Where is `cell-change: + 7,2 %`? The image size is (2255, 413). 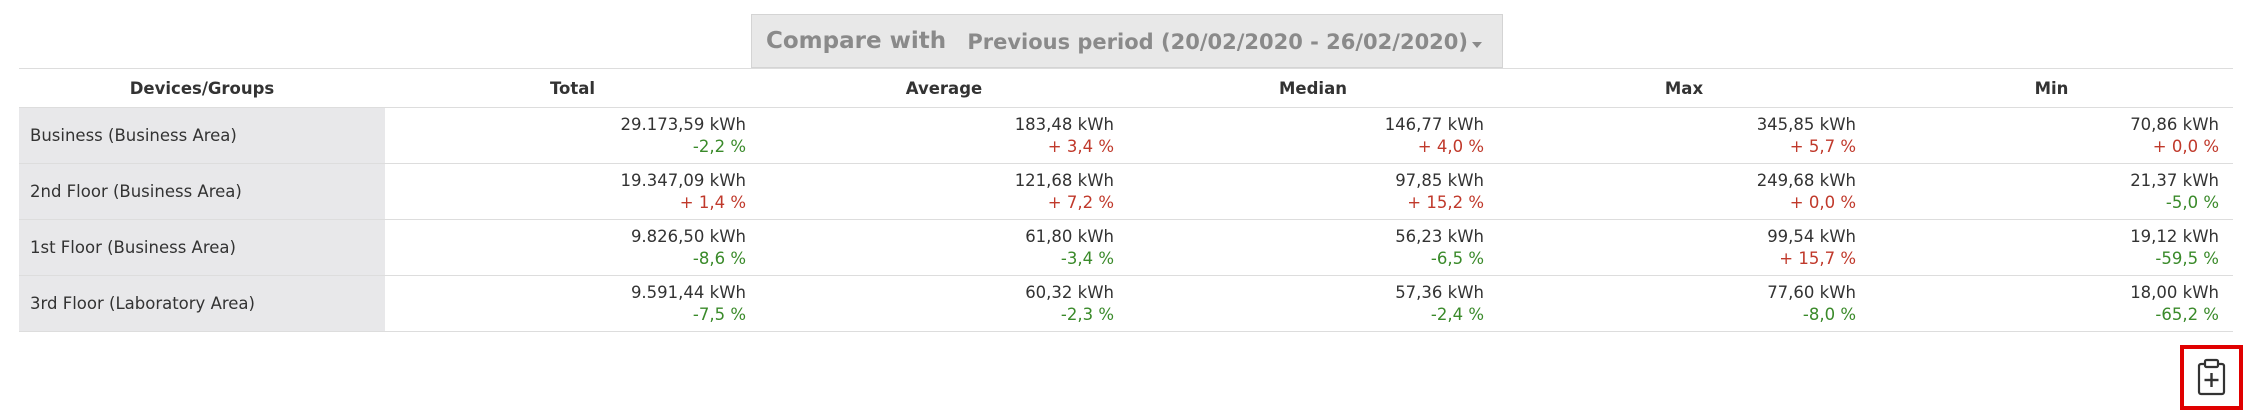 cell-change: + 7,2 % is located at coordinates (1080, 202).